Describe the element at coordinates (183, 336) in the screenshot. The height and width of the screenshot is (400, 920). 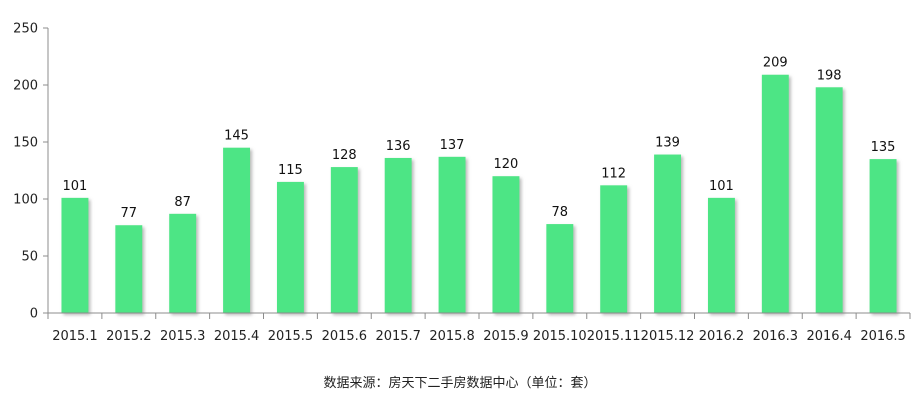
I see `x-tick-label: 2015.3` at that location.